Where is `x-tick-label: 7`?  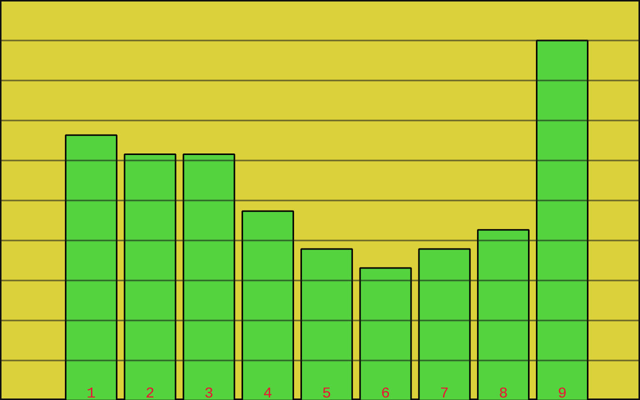 x-tick-label: 7 is located at coordinates (444, 393).